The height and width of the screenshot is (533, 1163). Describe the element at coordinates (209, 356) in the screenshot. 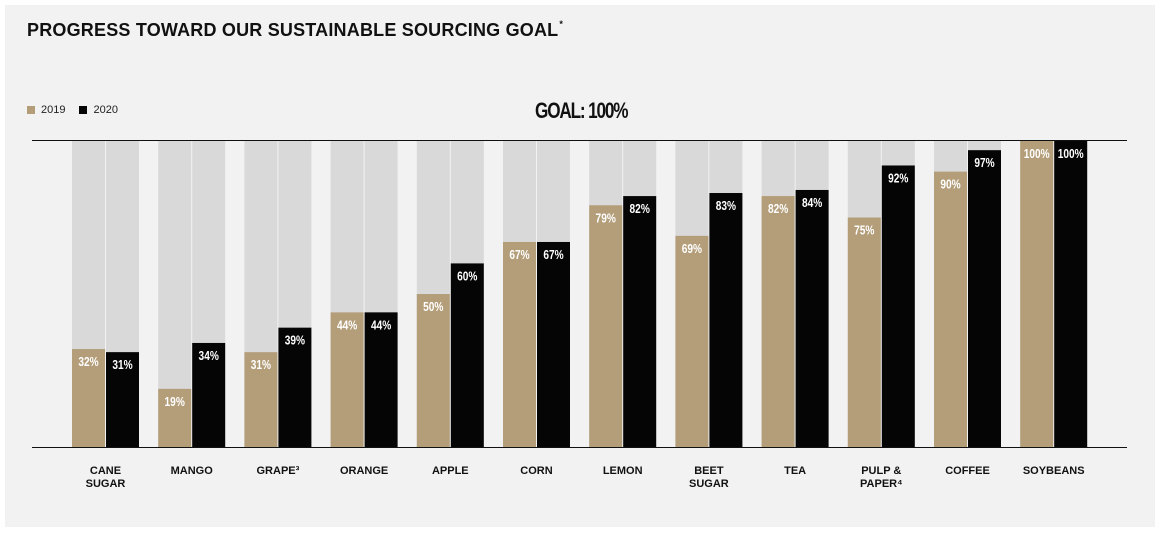

I see `data-label-2020: 34%` at that location.